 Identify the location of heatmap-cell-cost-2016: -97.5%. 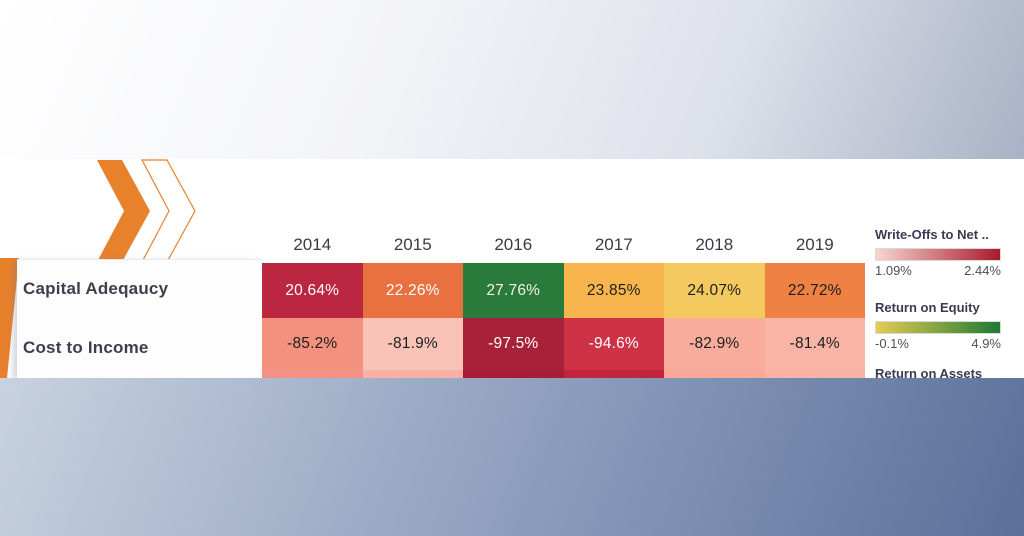
(513, 344).